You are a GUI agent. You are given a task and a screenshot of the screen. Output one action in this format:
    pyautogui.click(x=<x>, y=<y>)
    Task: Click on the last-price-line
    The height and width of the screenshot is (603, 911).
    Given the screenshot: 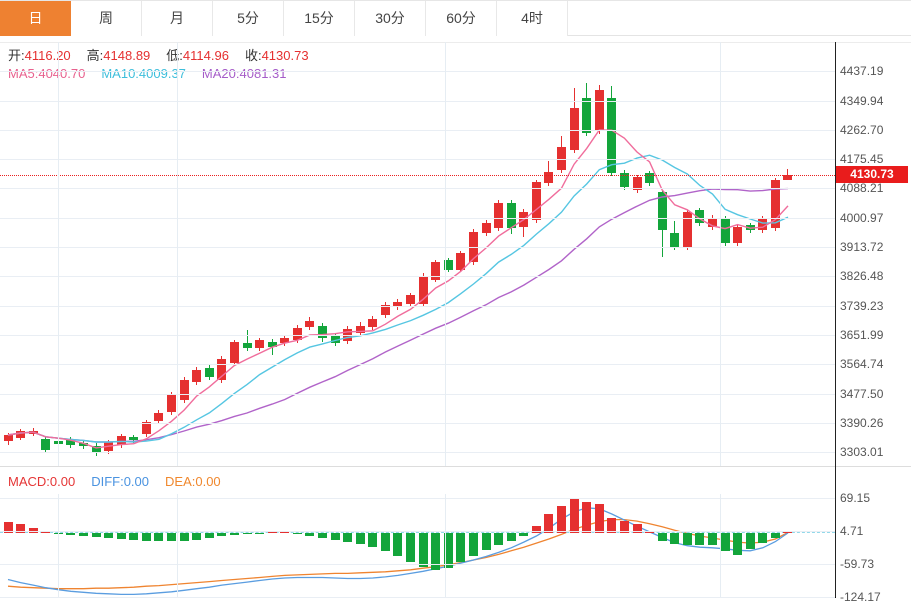 What is the action you would take?
    pyautogui.click(x=417, y=175)
    